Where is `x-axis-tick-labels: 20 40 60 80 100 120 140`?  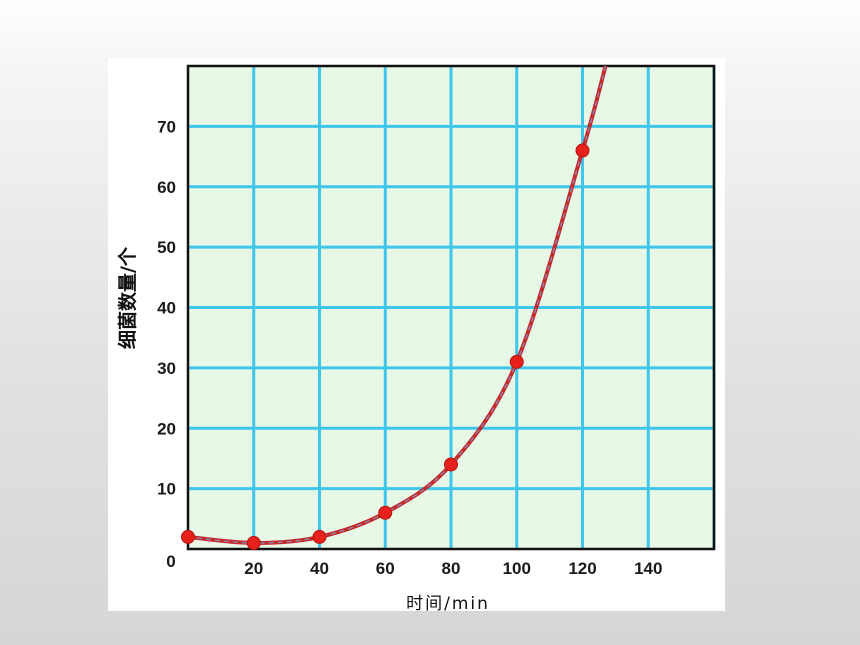 x-axis-tick-labels: 20 40 60 80 100 120 140 is located at coordinates (453, 568).